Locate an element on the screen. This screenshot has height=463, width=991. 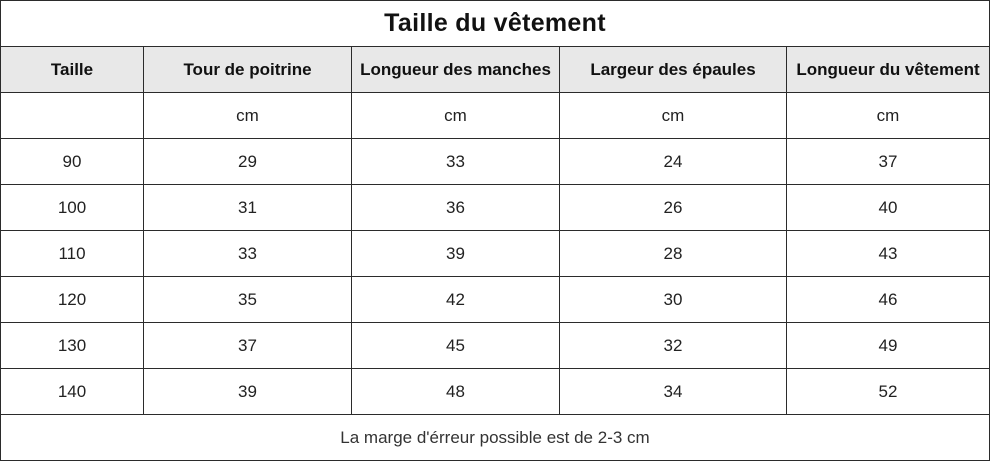
table-row: 100 31 36 26 40 is located at coordinates (495, 207).